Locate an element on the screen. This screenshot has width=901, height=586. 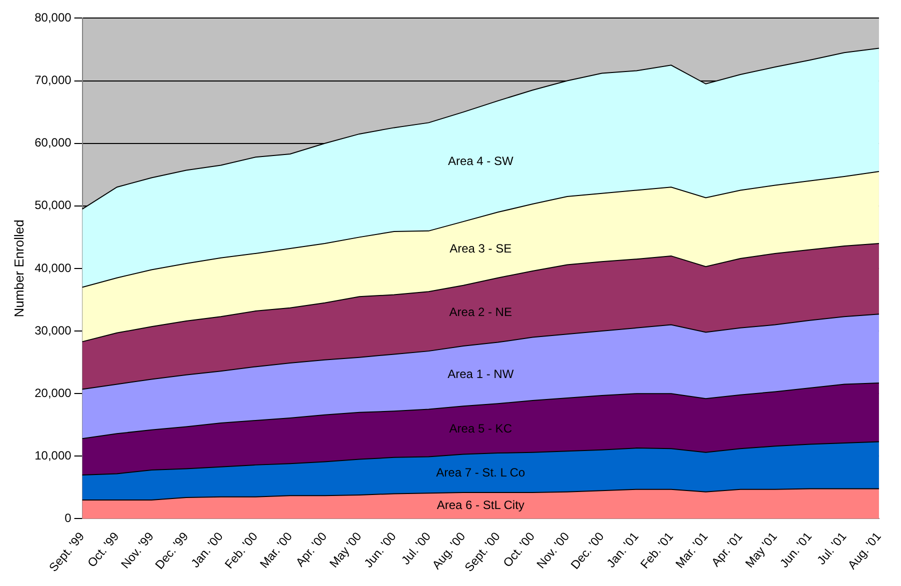
x-tick-label: Apr. '00 is located at coordinates (311, 549).